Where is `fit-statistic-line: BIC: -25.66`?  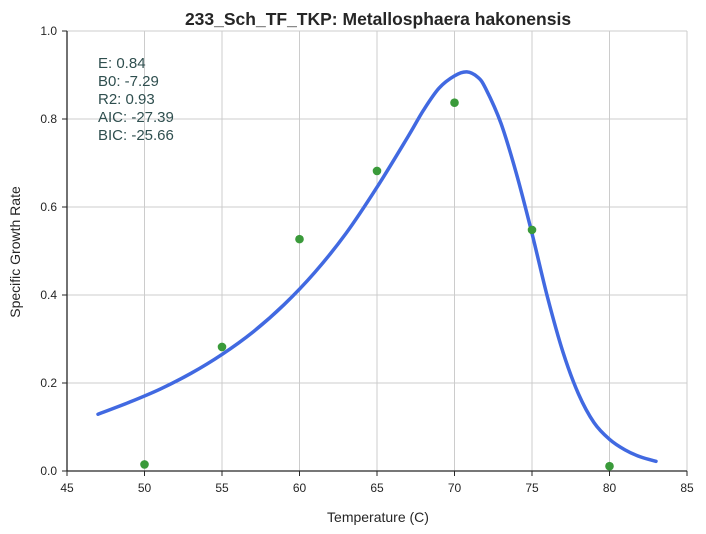 fit-statistic-line: BIC: -25.66 is located at coordinates (136, 135).